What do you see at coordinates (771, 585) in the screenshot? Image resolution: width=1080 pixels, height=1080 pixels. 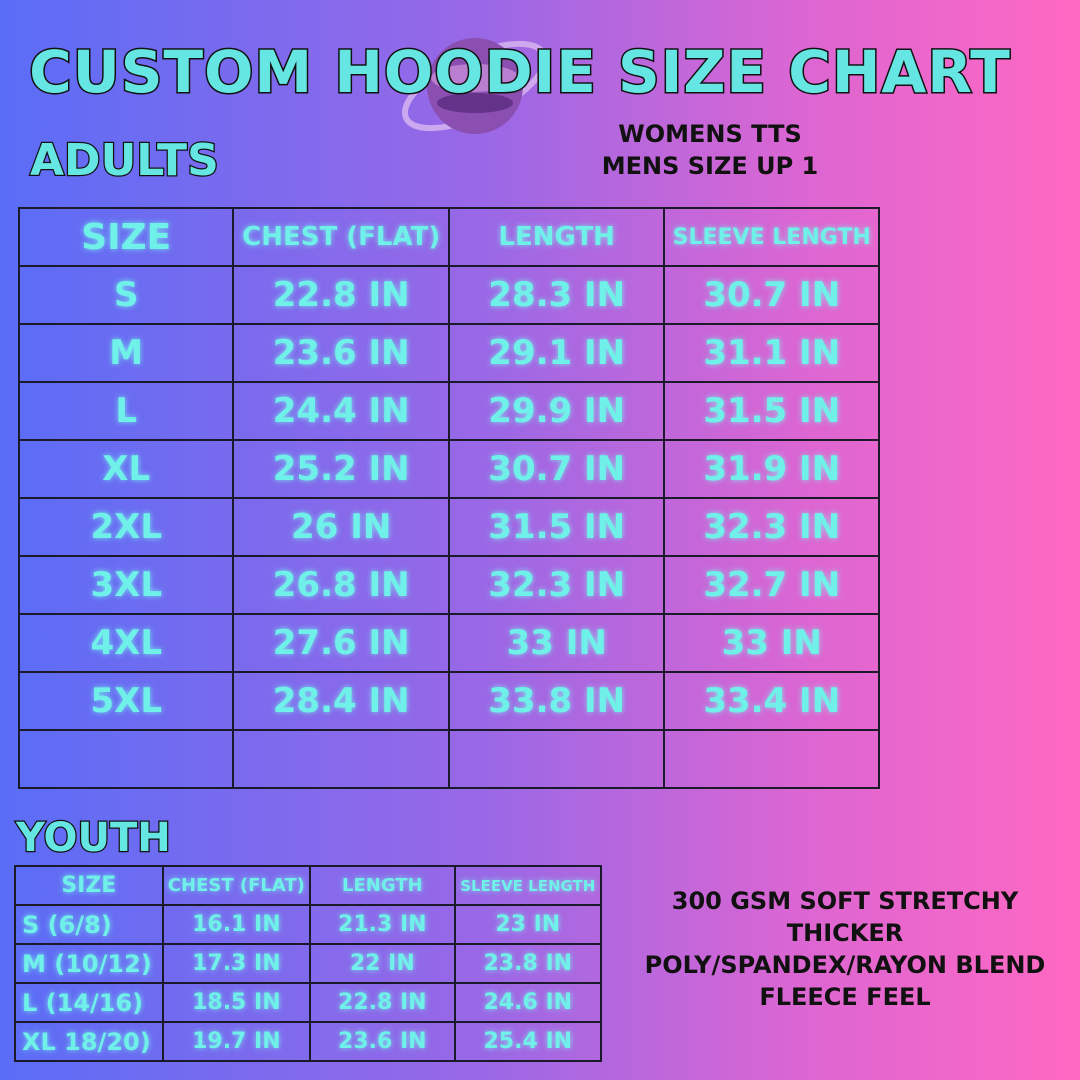 I see `table-cell: 32.7 IN` at bounding box center [771, 585].